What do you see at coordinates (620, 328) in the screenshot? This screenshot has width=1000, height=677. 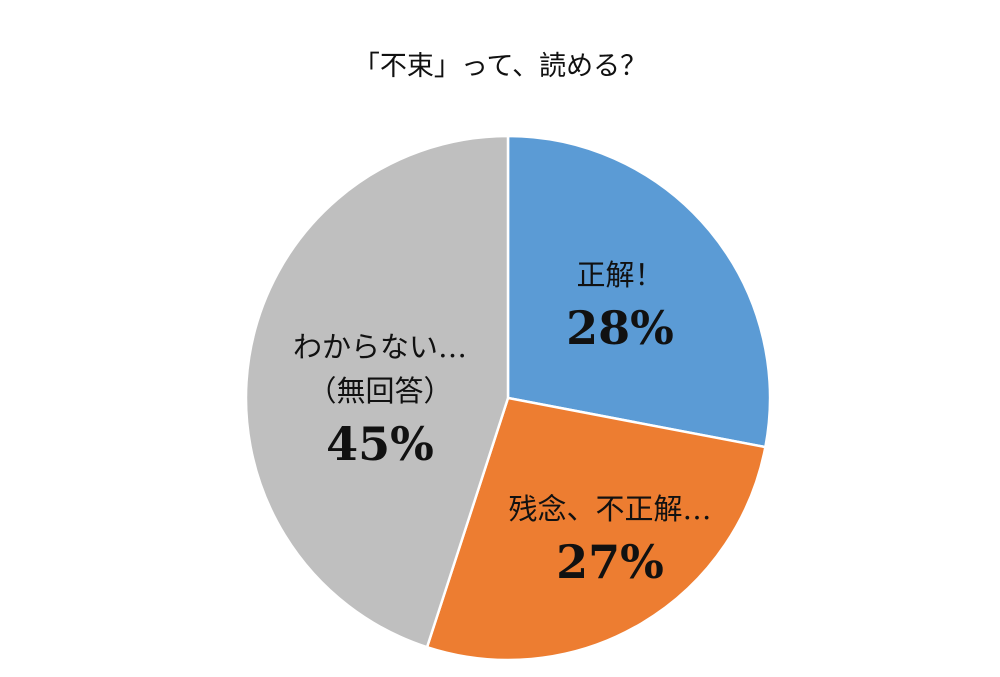 I see `value-label: 28%` at bounding box center [620, 328].